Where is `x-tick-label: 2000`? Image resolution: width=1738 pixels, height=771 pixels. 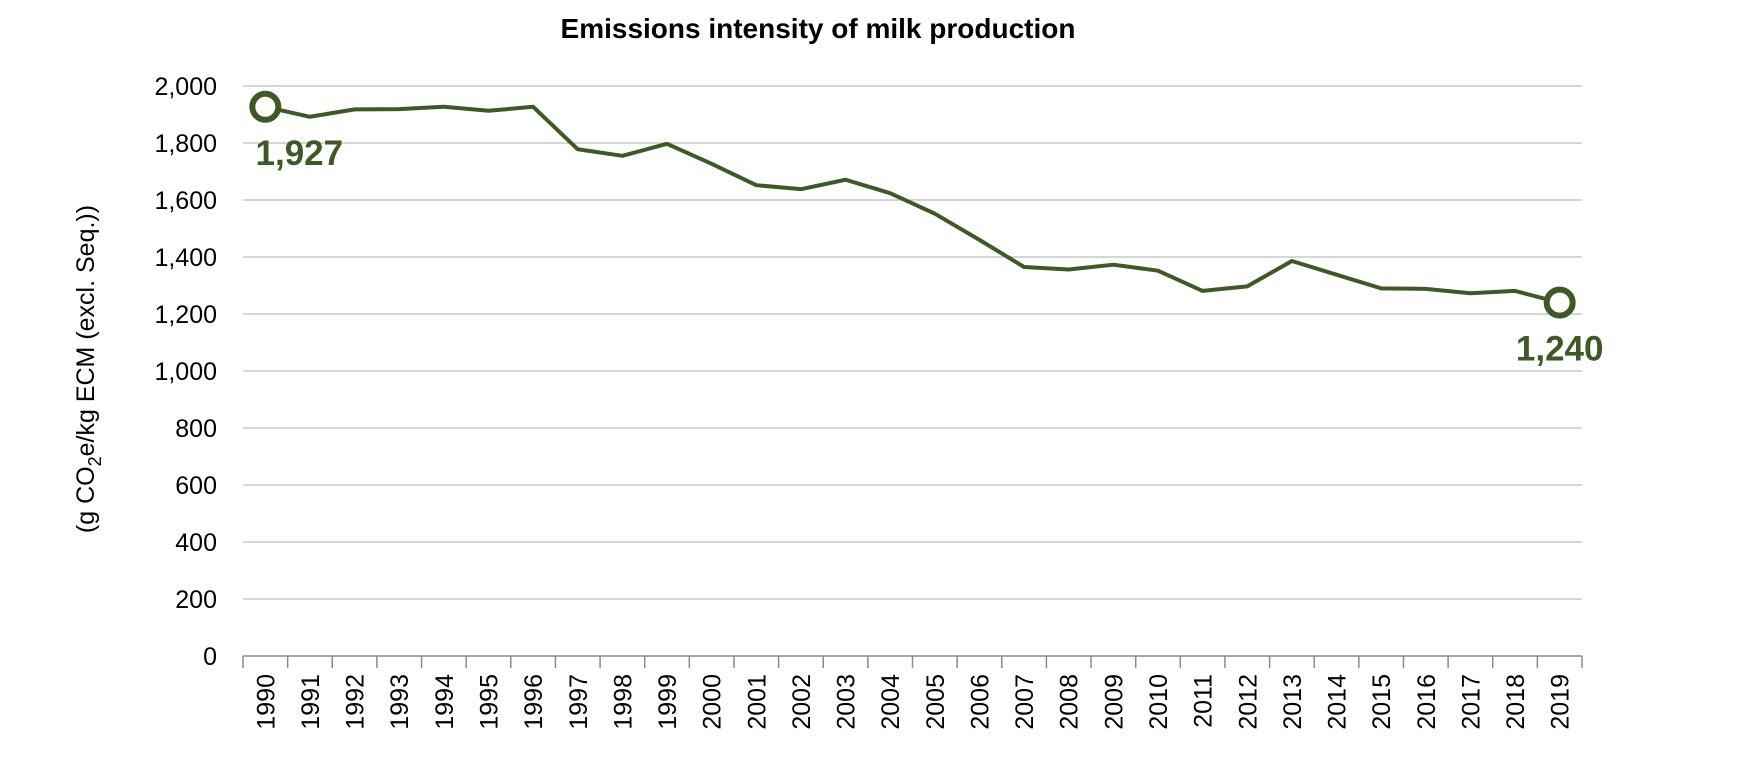 x-tick-label: 2000 is located at coordinates (713, 702).